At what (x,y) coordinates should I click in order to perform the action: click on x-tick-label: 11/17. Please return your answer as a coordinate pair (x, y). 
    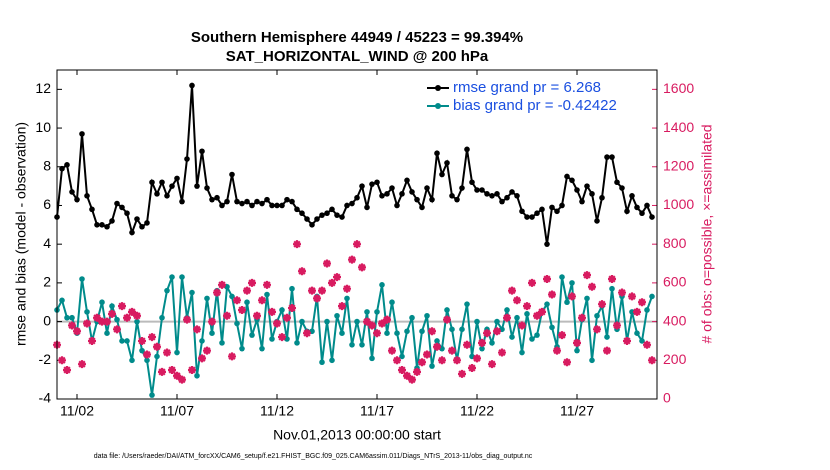
    Looking at the image, I should click on (377, 411).